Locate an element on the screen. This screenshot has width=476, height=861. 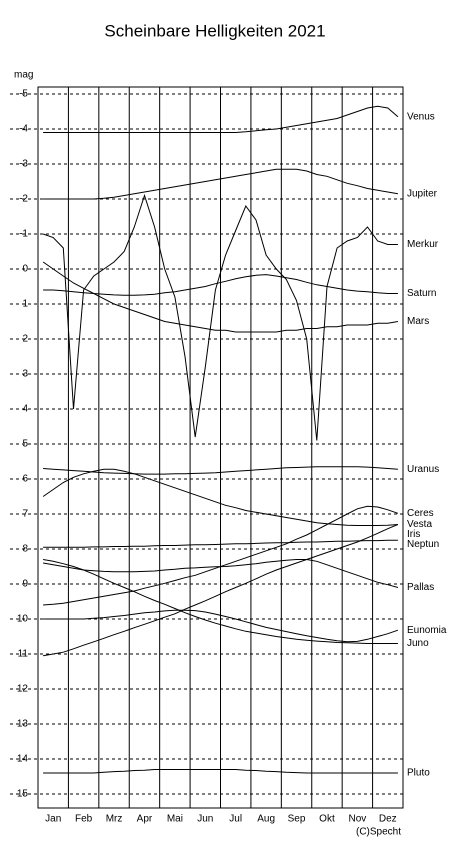
series-label: Ceres is located at coordinates (420, 513).